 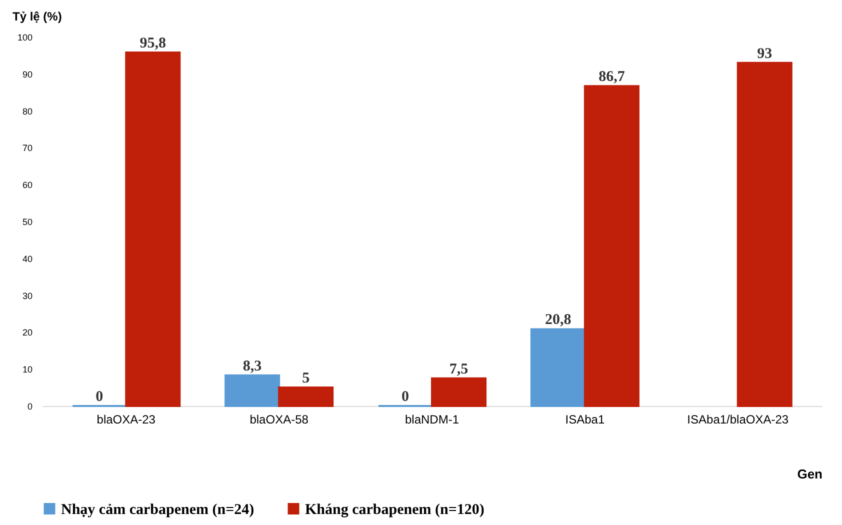 I want to click on x-tick-label: ISAba1/blaOXA-23, so click(x=738, y=419).